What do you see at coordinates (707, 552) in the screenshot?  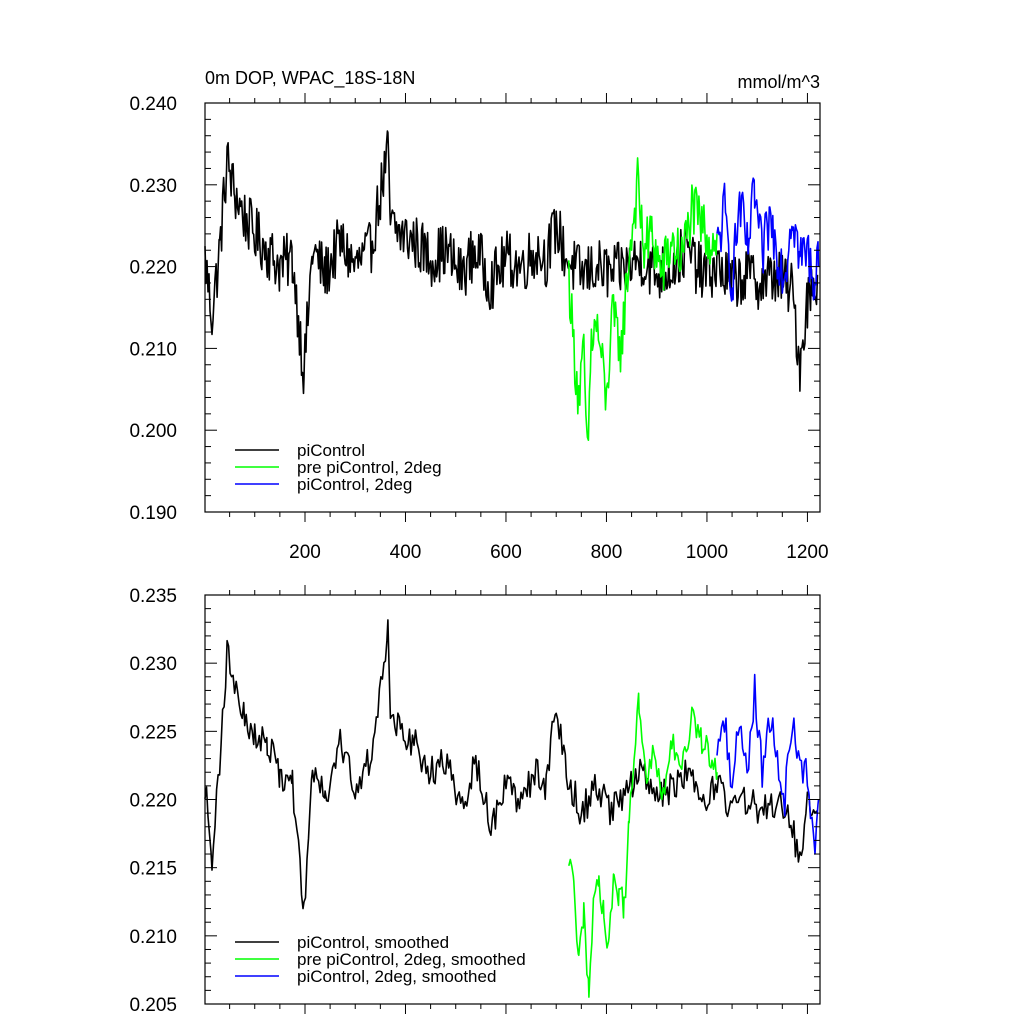 I see `top-x-tick-label: 1000` at bounding box center [707, 552].